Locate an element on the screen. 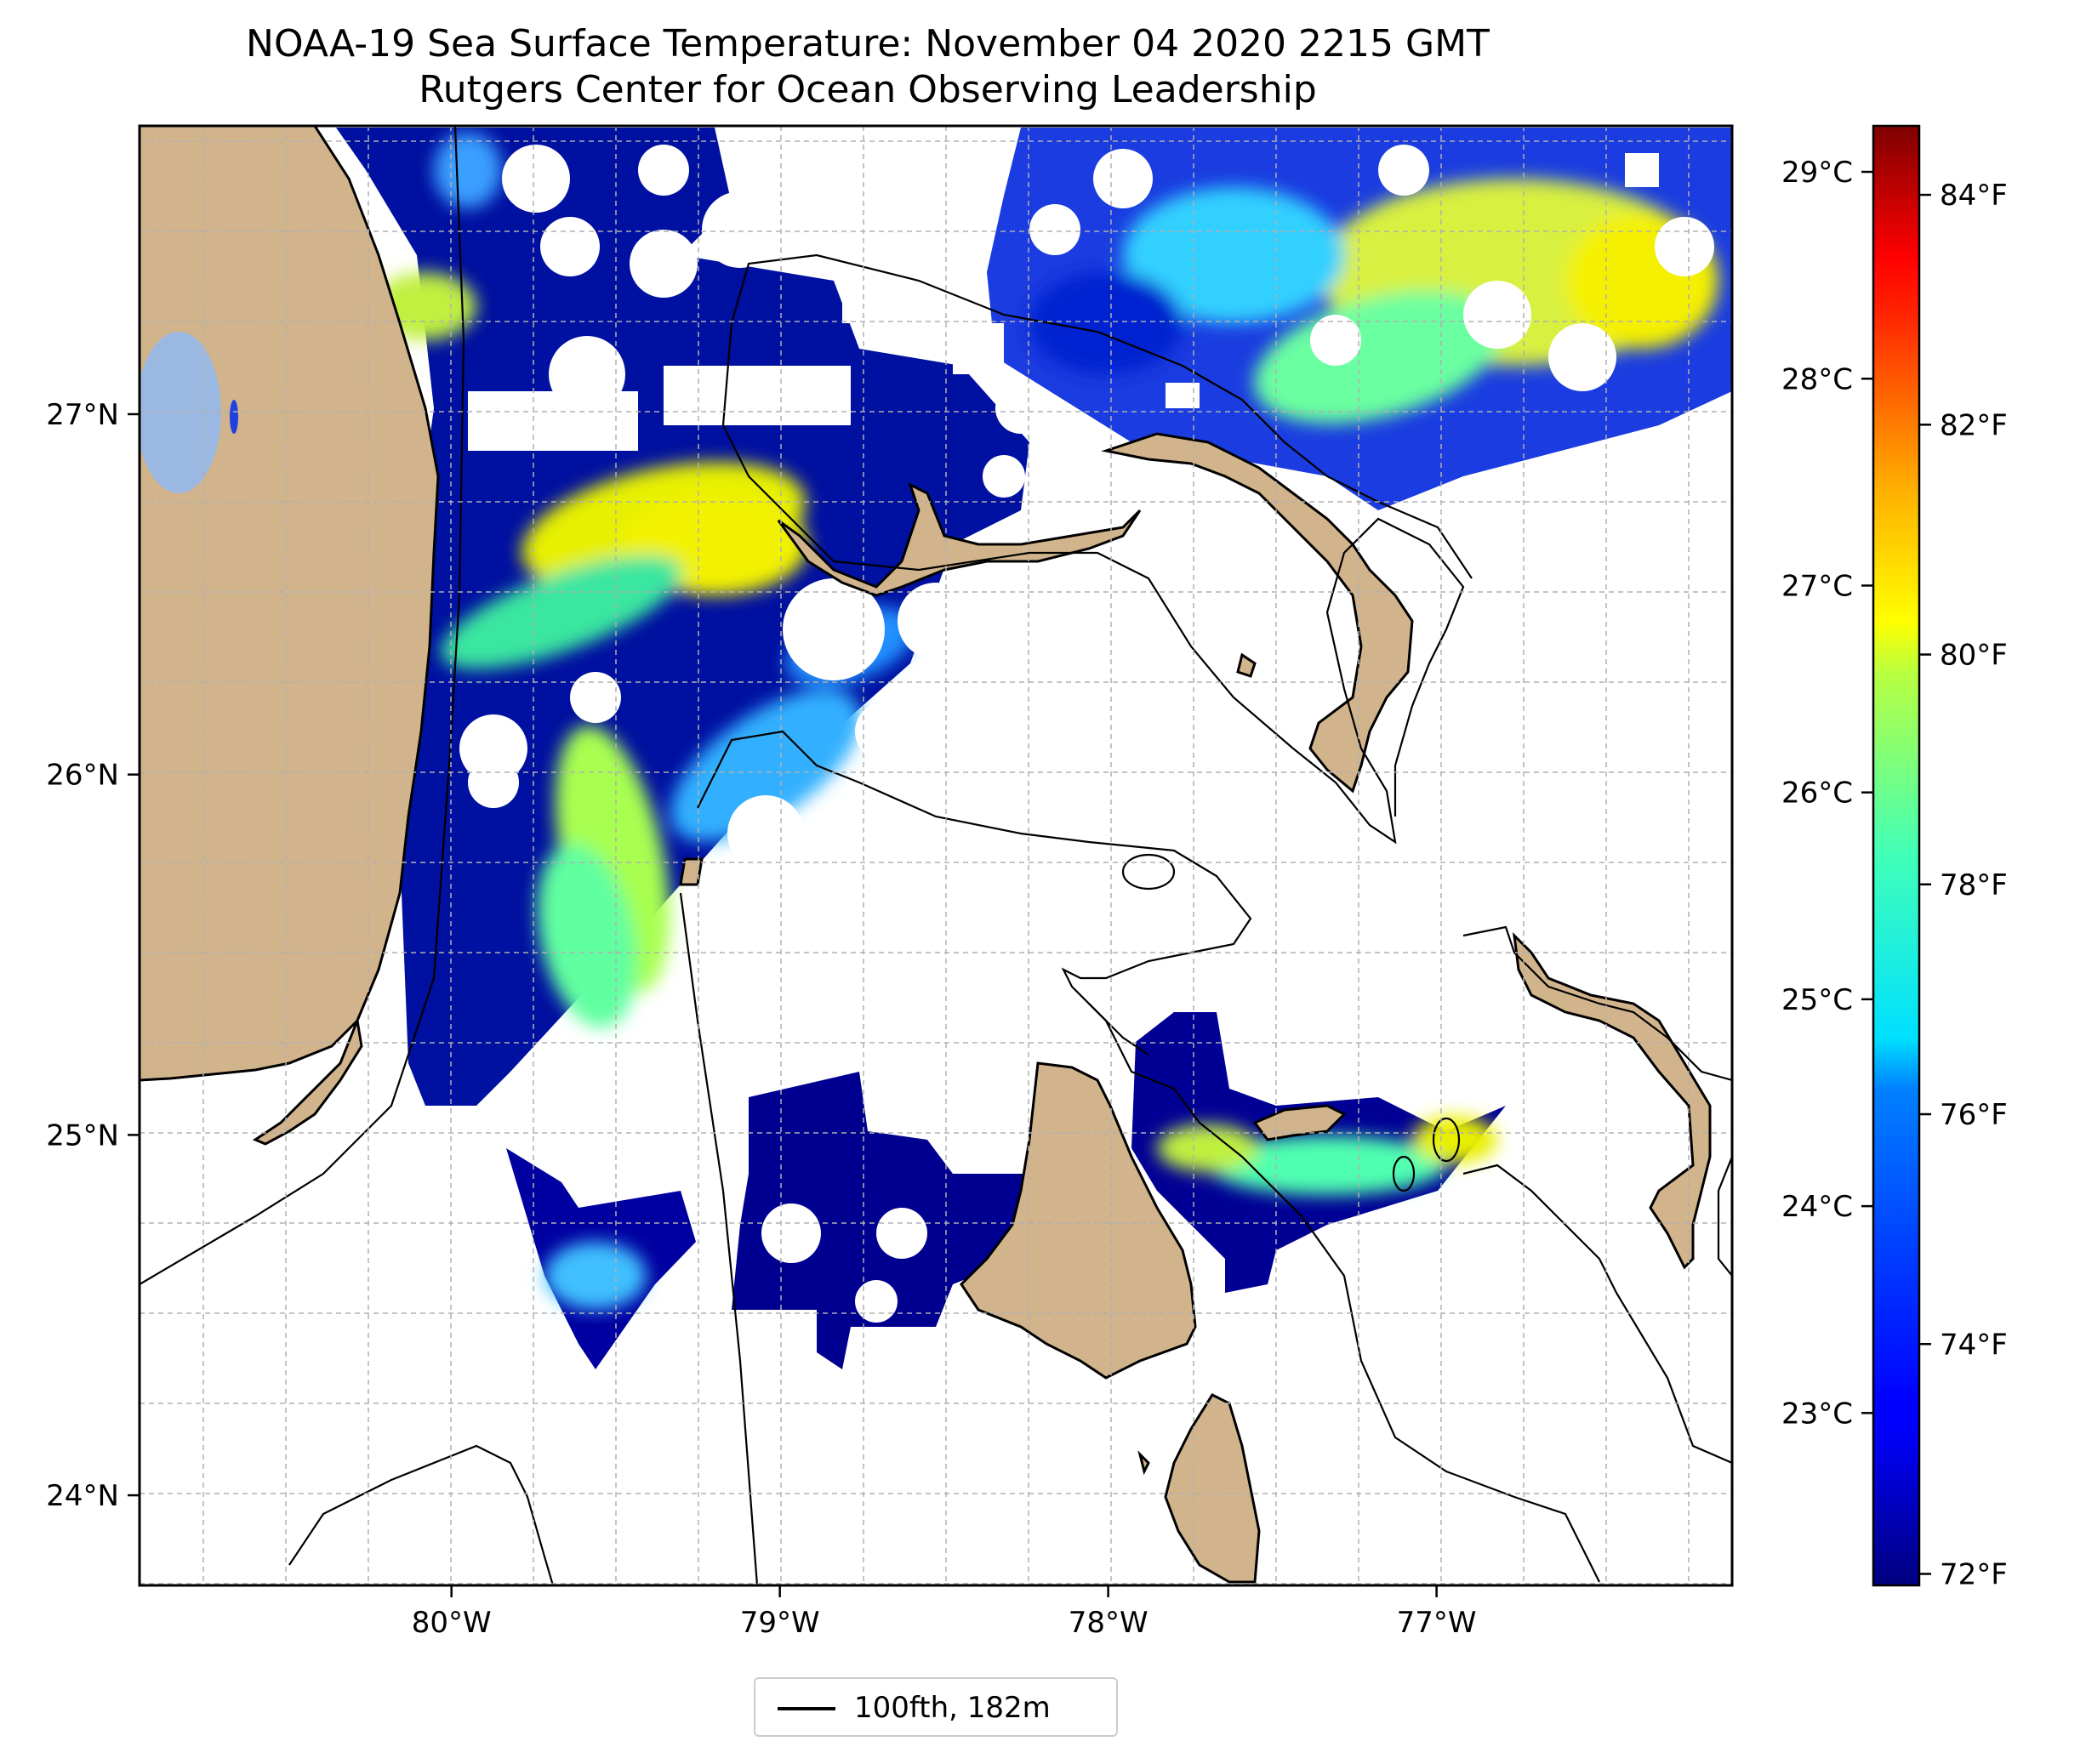 This screenshot has width=2086, height=1764. lat-tick-label: 24°N is located at coordinates (82, 1496).